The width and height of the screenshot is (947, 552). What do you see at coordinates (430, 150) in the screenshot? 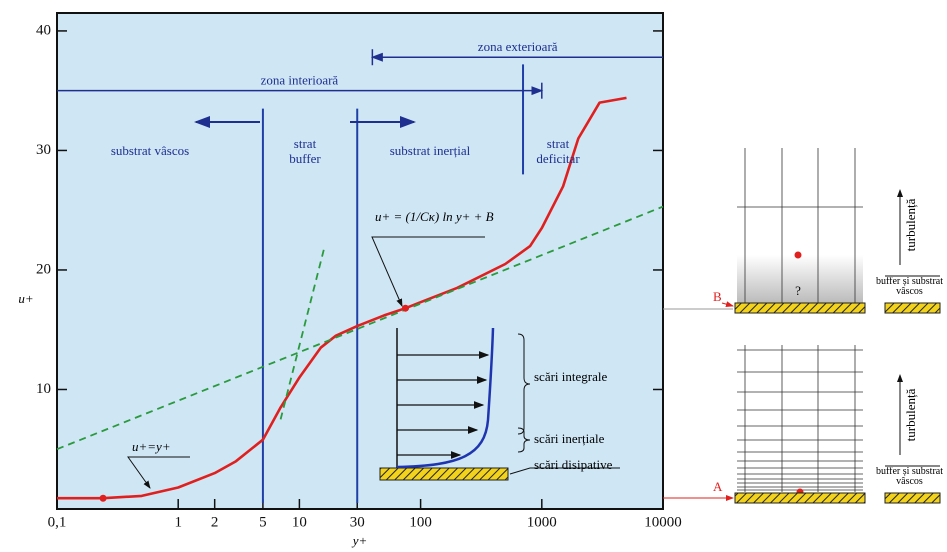
I see `region-label: substrat inerțial` at bounding box center [430, 150].